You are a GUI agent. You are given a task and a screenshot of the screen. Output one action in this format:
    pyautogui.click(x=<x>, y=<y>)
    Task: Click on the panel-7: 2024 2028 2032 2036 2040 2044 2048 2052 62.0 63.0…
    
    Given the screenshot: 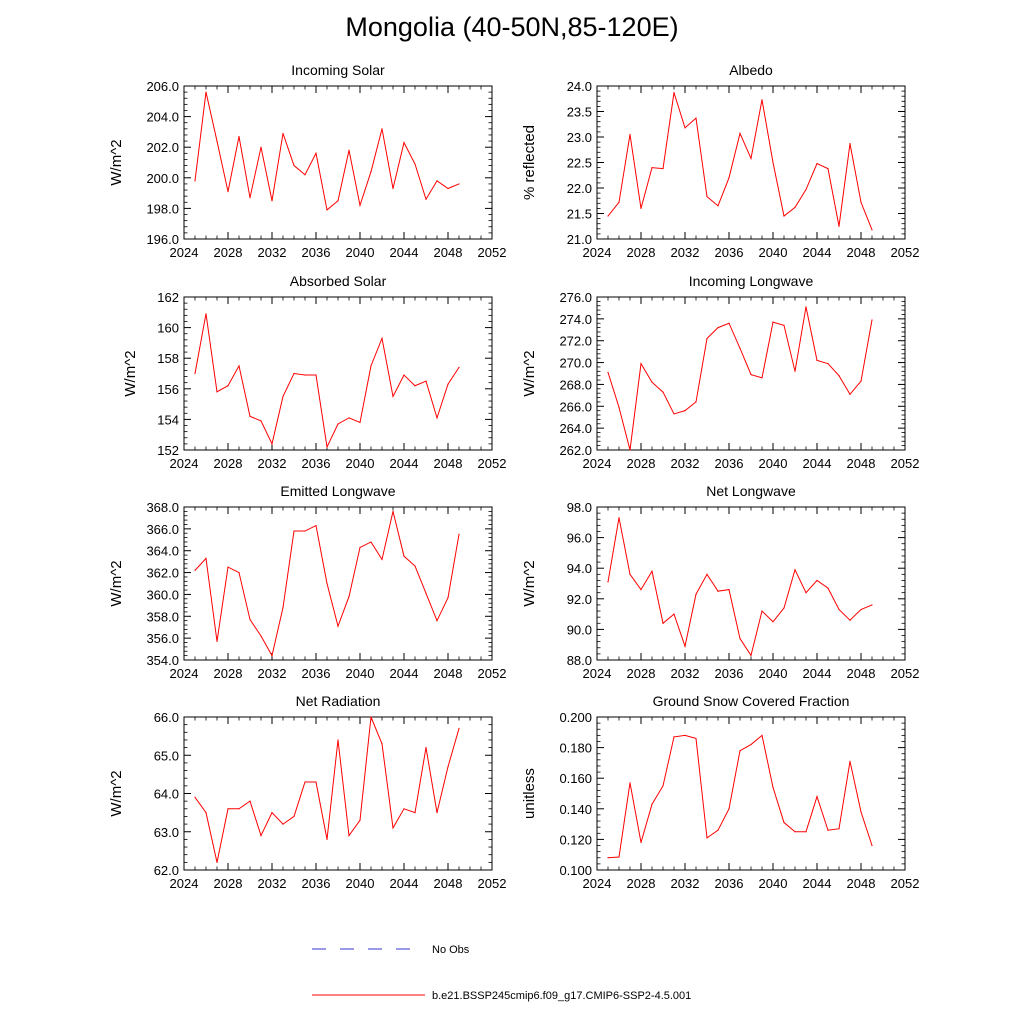 What is the action you would take?
    pyautogui.click(x=307, y=792)
    